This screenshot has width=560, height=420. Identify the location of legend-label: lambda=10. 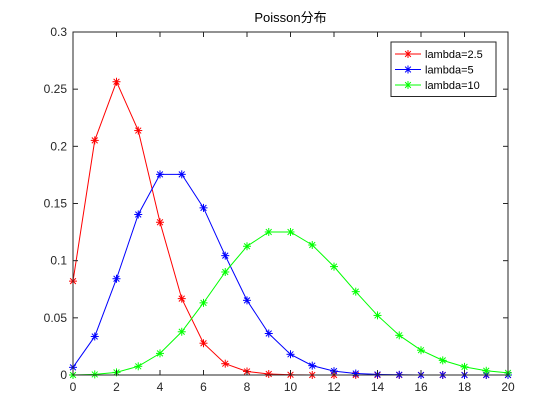
(452, 86).